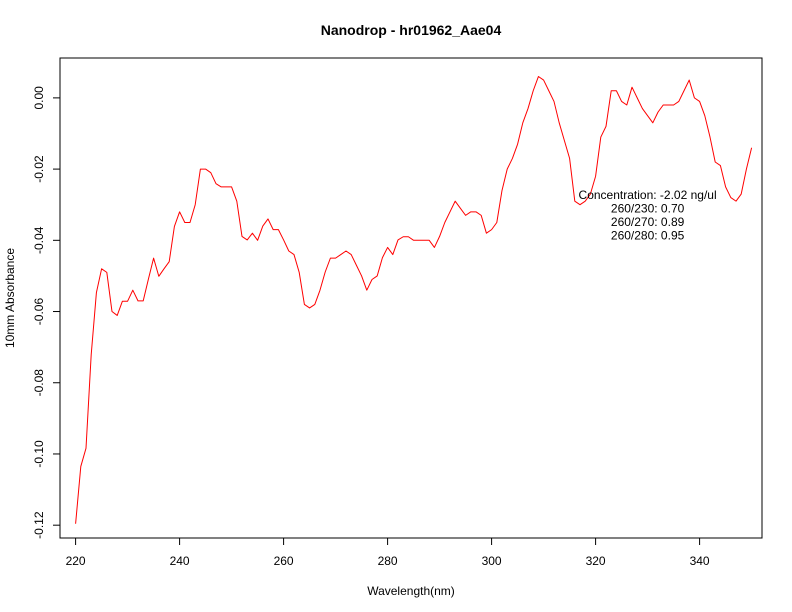 The image size is (792, 612). Describe the element at coordinates (648, 236) in the screenshot. I see `annotation-text: 260/280: 0.95` at that location.